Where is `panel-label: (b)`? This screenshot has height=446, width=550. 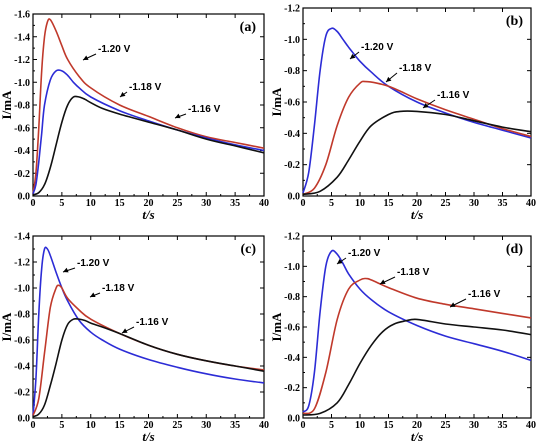
panel-label: (b) is located at coordinates (514, 21).